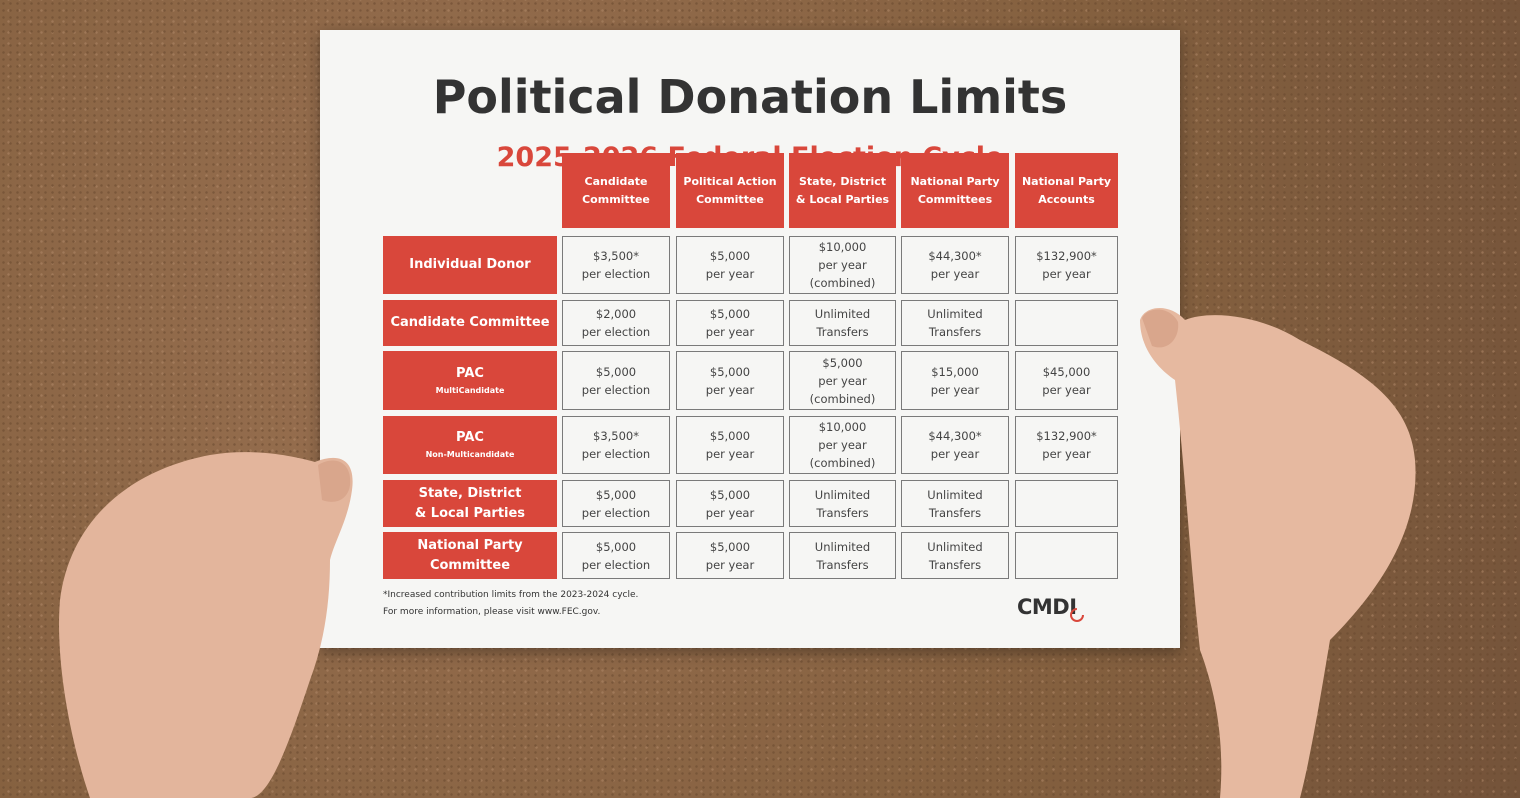 The height and width of the screenshot is (798, 1520). What do you see at coordinates (206, 625) in the screenshot?
I see `left-hand` at bounding box center [206, 625].